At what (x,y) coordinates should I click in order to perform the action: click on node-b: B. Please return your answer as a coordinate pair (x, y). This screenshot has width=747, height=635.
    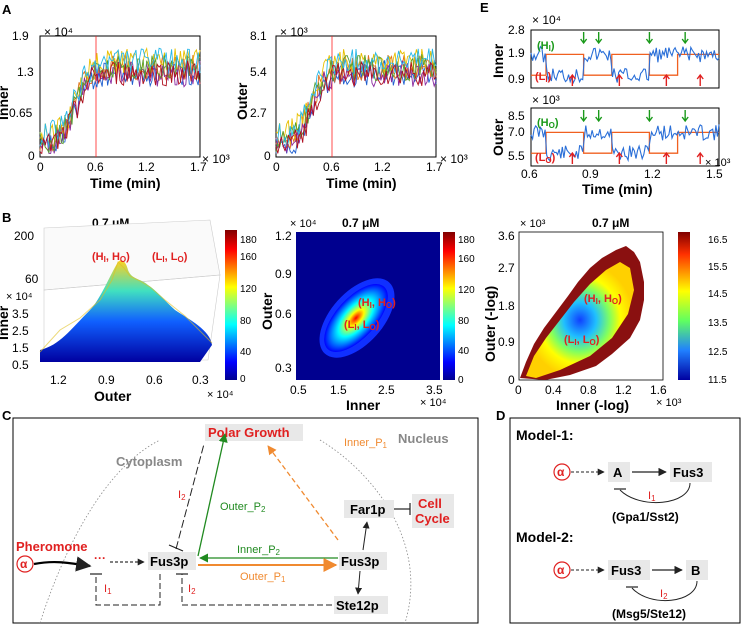
    Looking at the image, I should click on (695, 570).